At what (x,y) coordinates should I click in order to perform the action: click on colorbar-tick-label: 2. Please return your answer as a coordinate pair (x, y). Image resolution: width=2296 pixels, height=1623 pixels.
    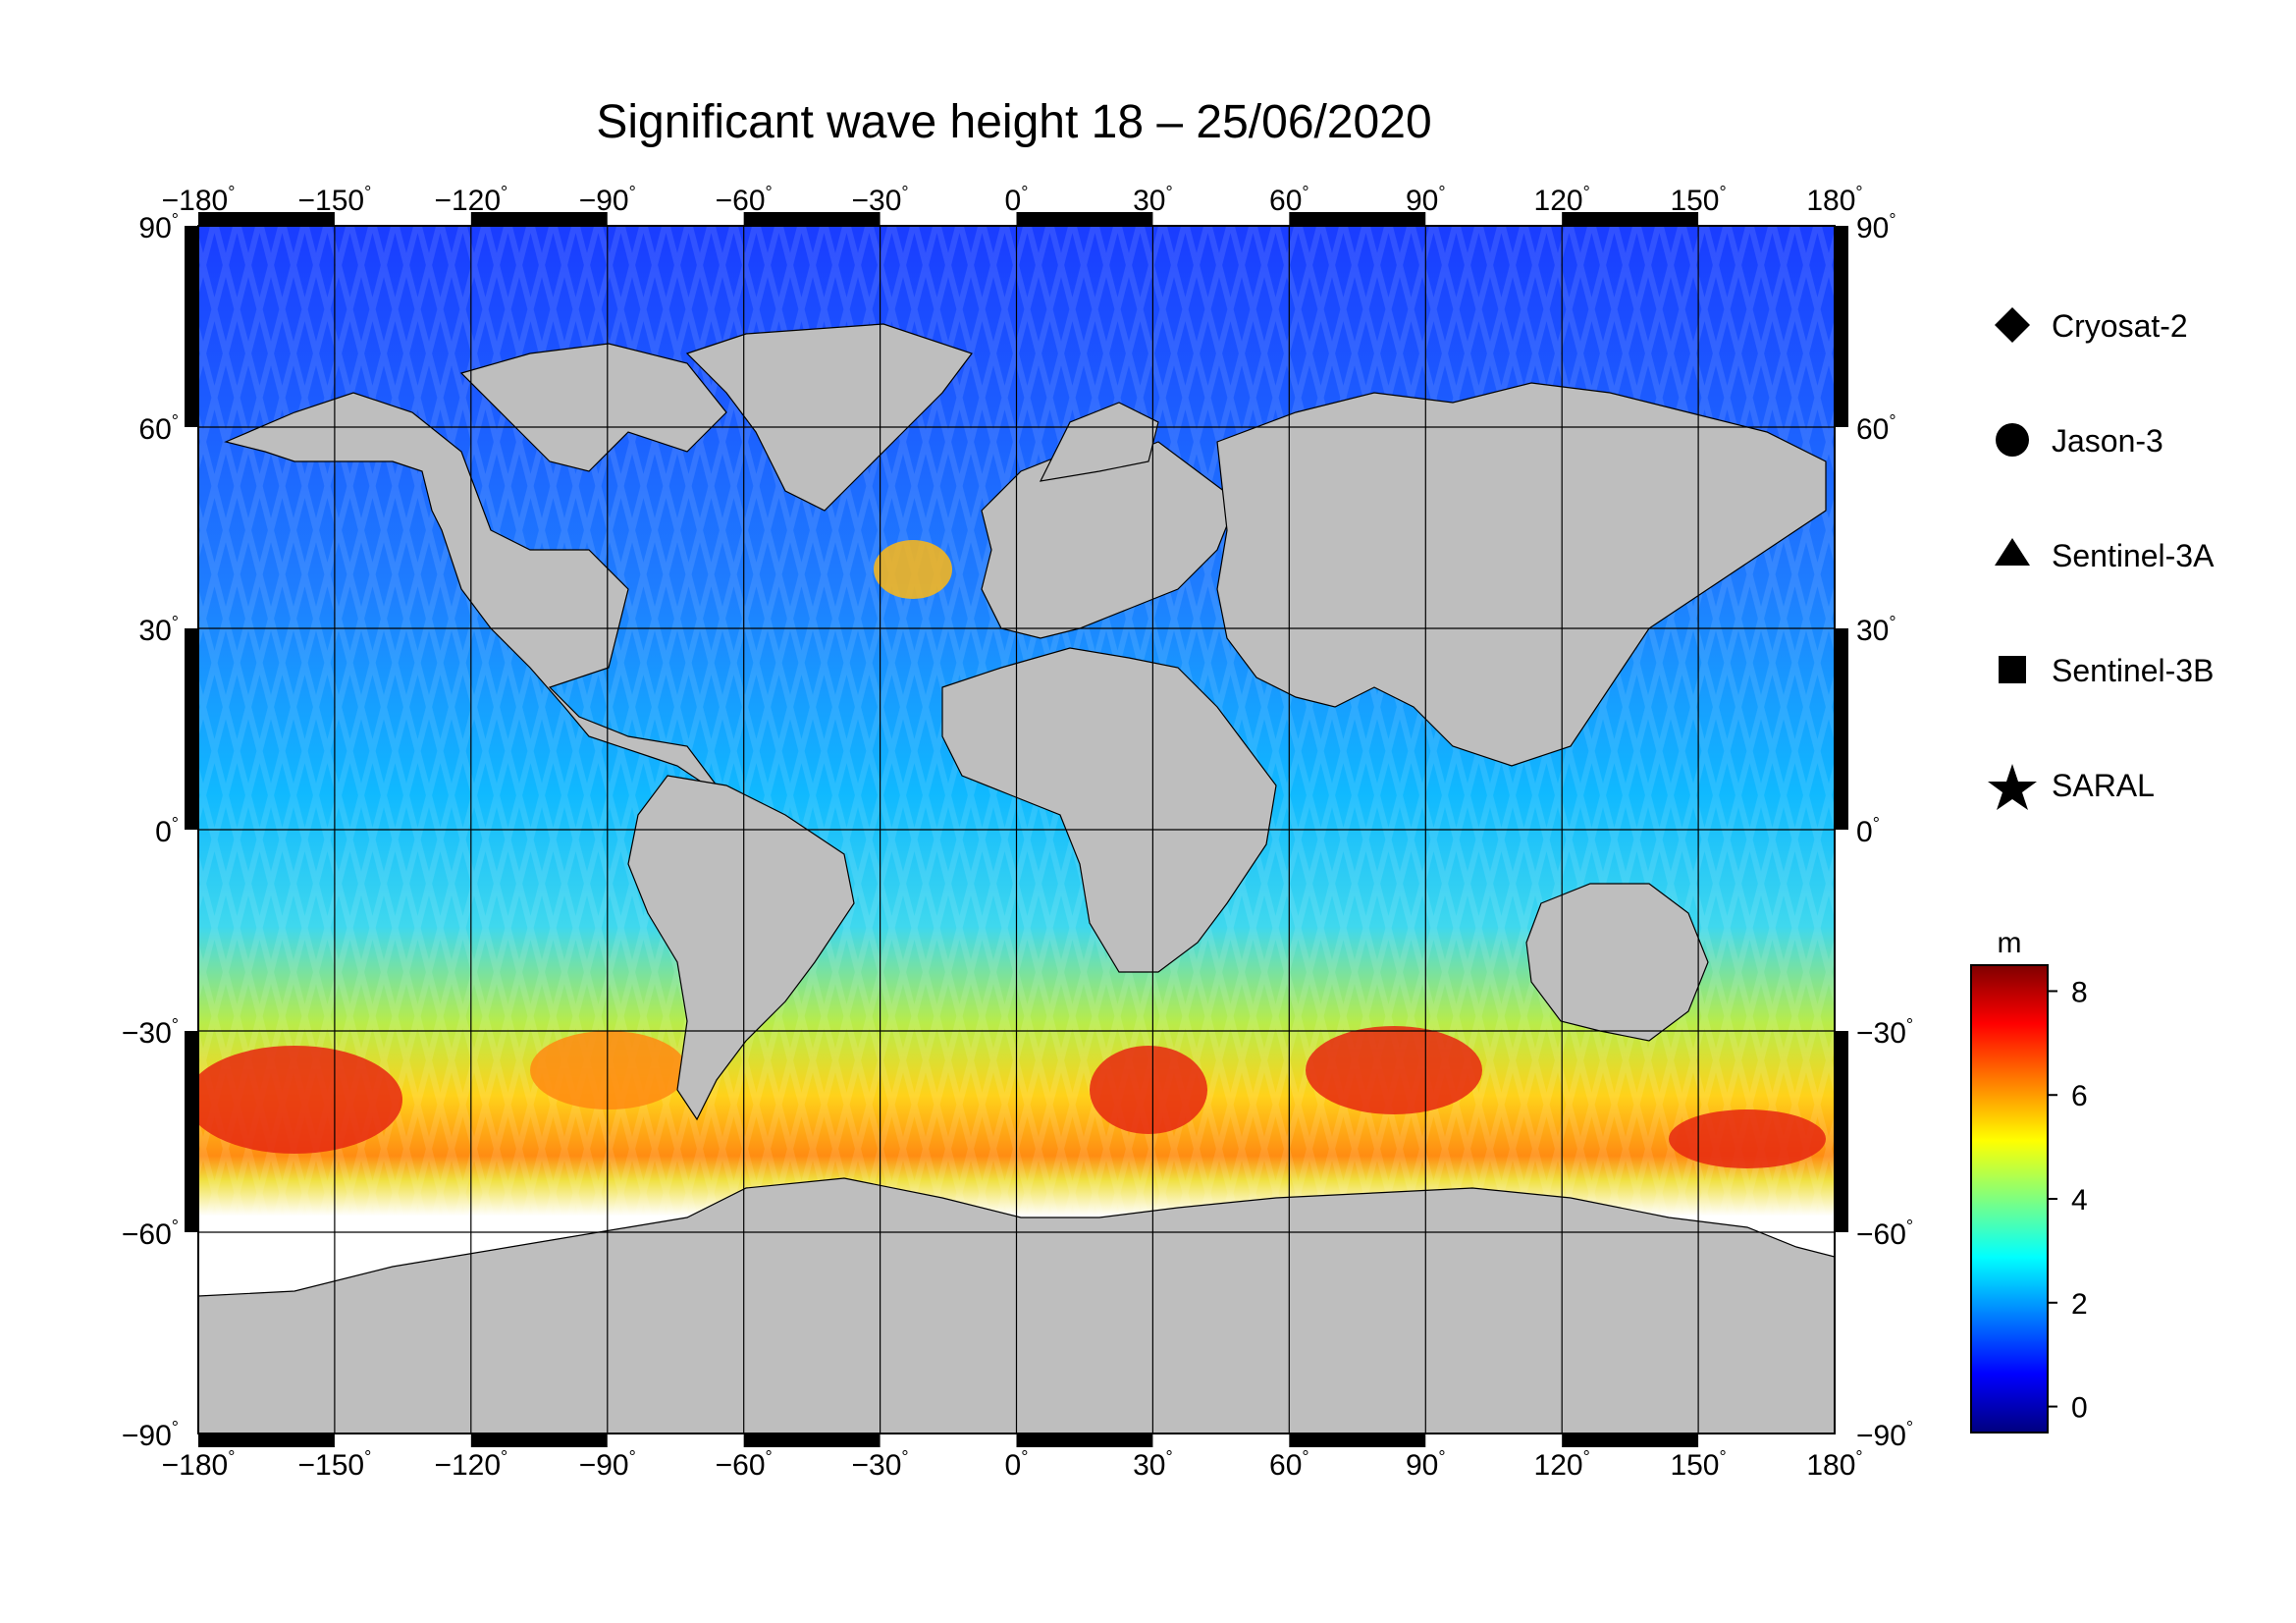
    Looking at the image, I should click on (2079, 1304).